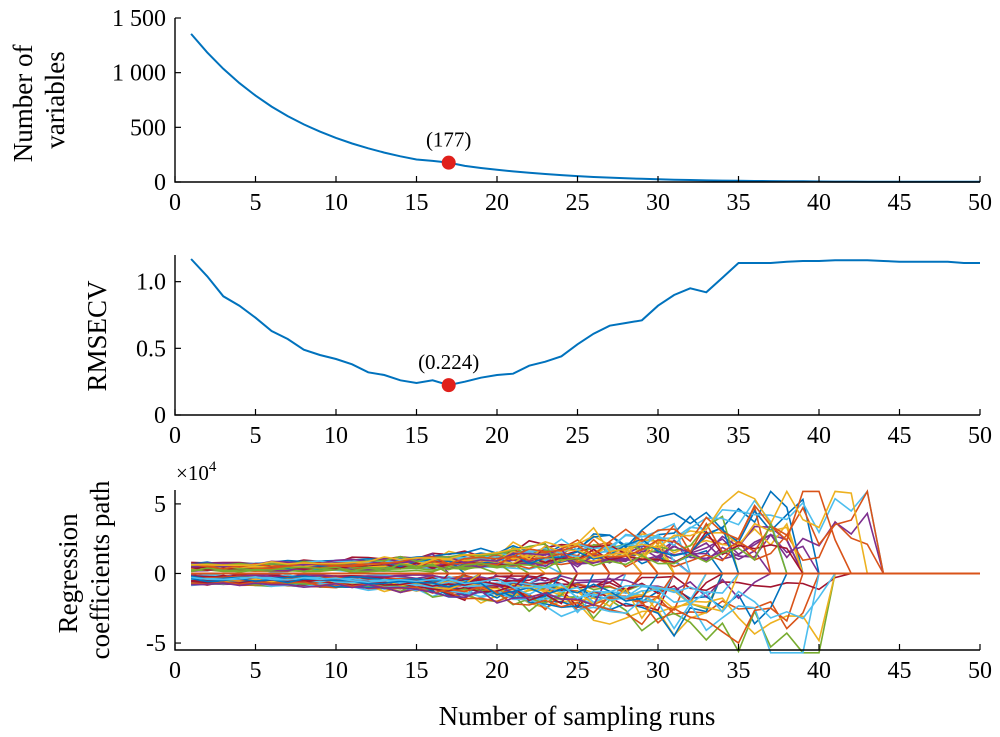 This screenshot has width=1000, height=737. Describe the element at coordinates (146, 101) in the screenshot. I see `y-ticks-variables: 0 500 1 000 1 500` at that location.